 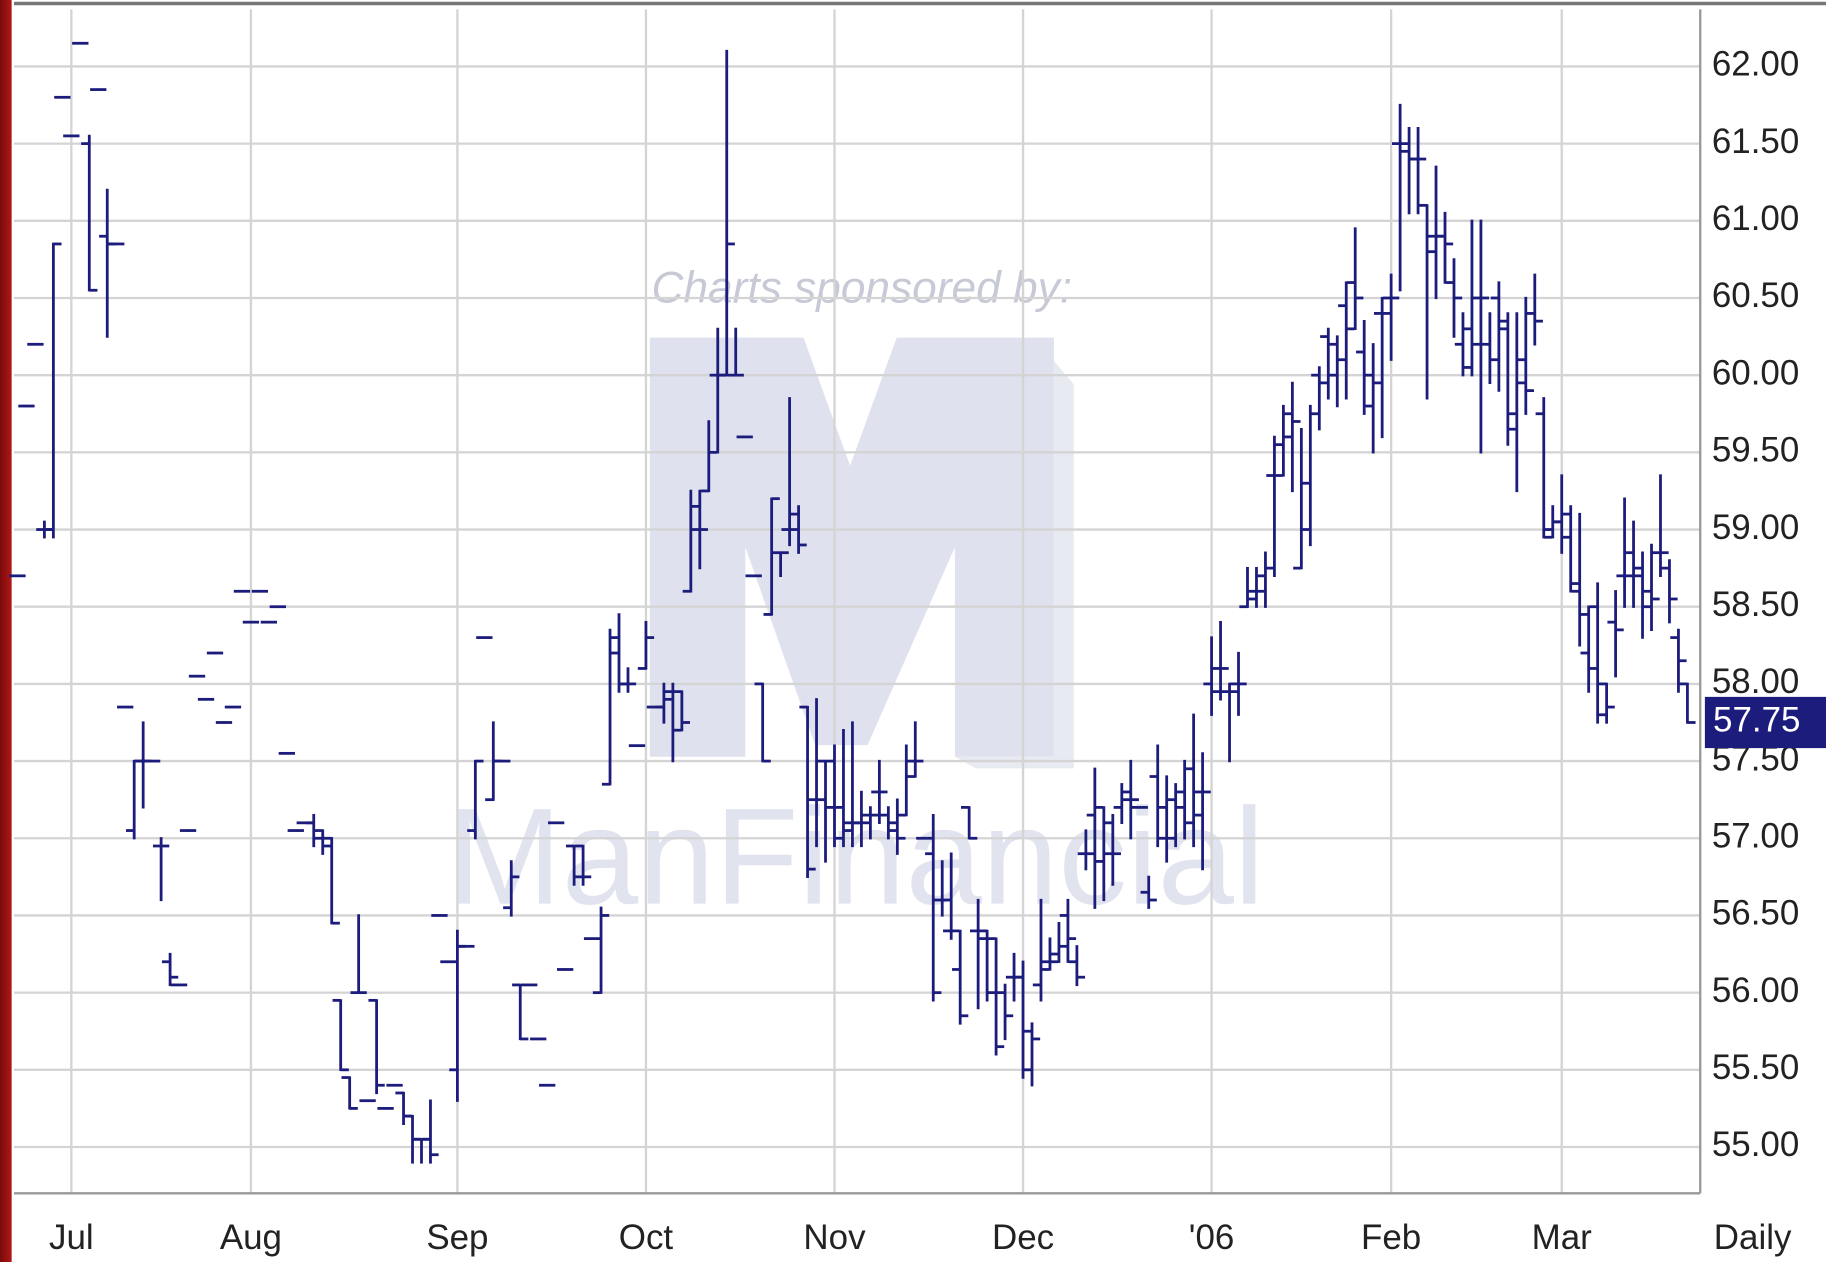 I want to click on y-tick-label: 58.00, so click(x=1755, y=681).